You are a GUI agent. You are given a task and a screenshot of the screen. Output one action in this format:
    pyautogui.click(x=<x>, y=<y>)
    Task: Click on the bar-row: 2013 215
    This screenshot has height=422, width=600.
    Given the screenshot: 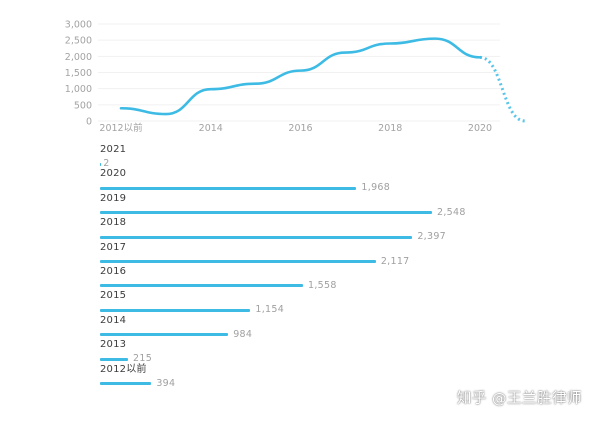 What is the action you would take?
    pyautogui.click(x=340, y=352)
    